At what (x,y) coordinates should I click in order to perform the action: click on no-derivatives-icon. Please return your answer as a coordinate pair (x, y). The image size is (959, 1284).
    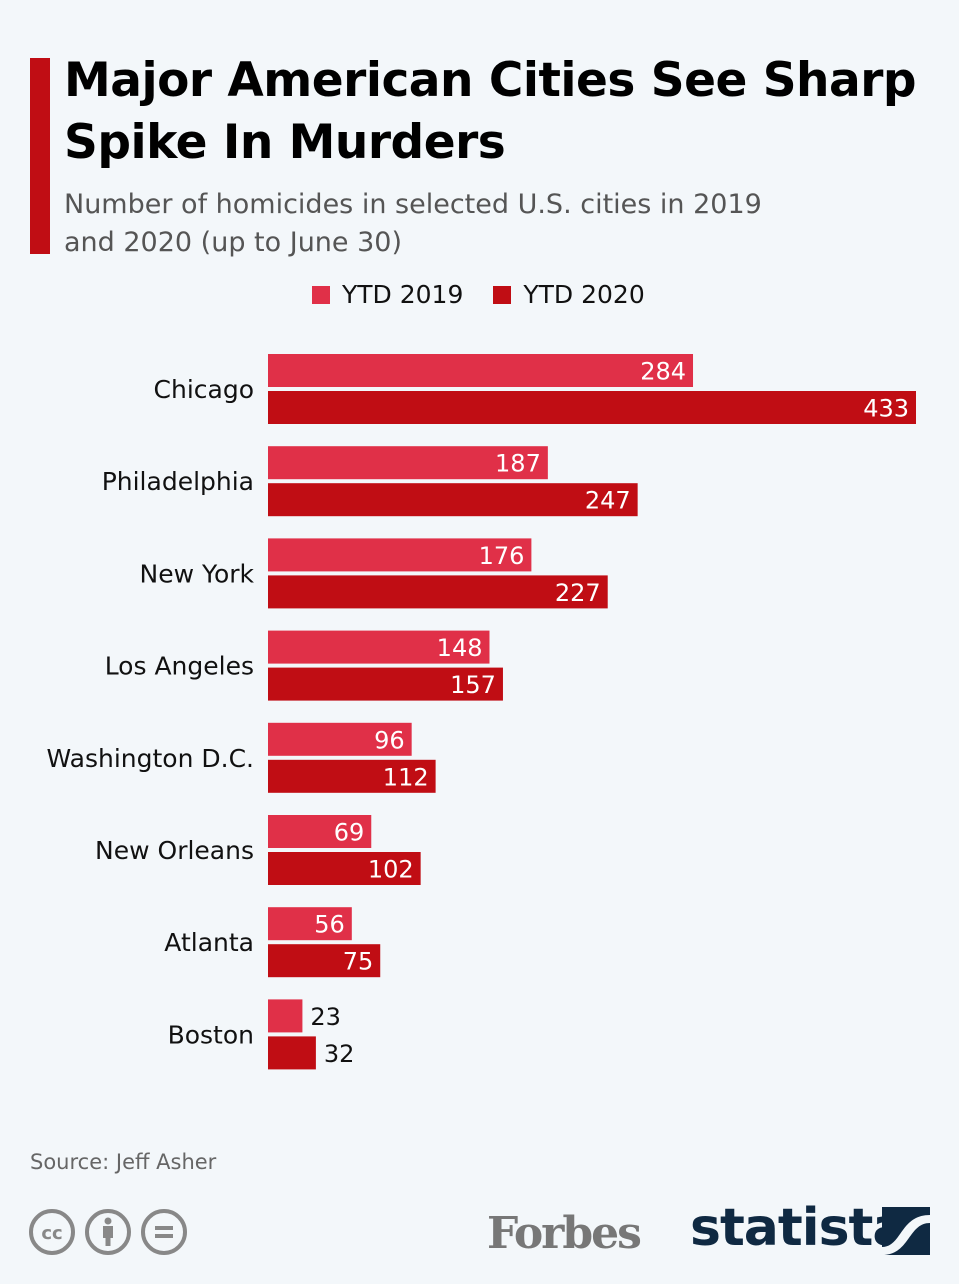
    Looking at the image, I should click on (164, 1232).